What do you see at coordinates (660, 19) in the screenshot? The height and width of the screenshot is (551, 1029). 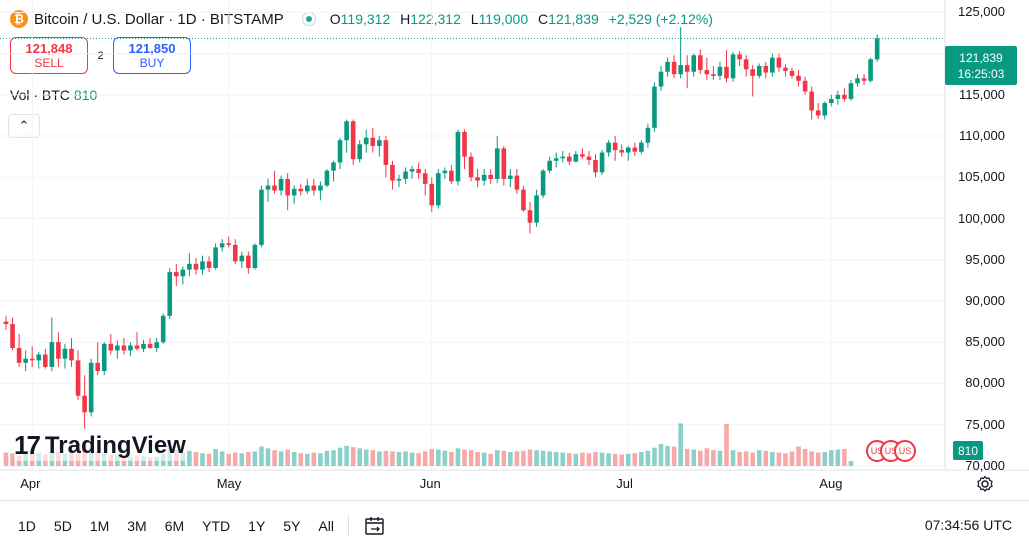 I see `change-value: +2,529 (+2.12%)` at bounding box center [660, 19].